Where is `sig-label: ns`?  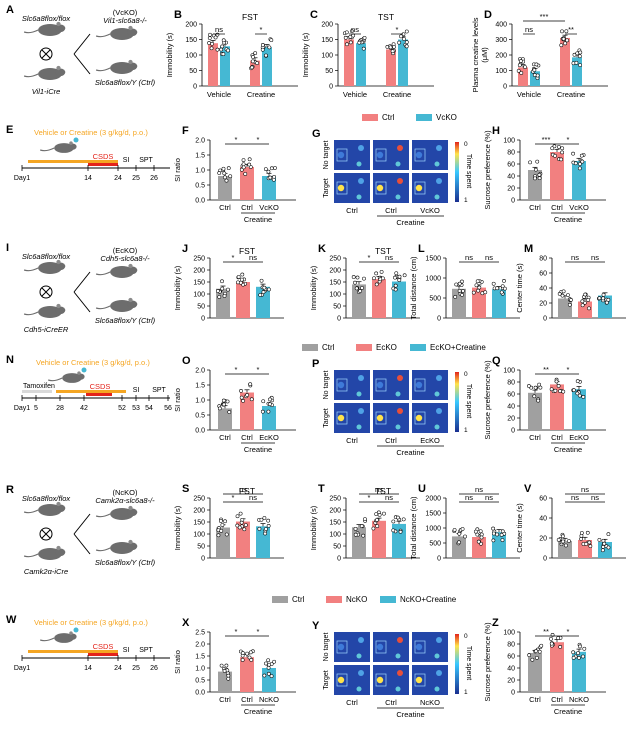
sig-label: ns is located at coordinates (389, 257).